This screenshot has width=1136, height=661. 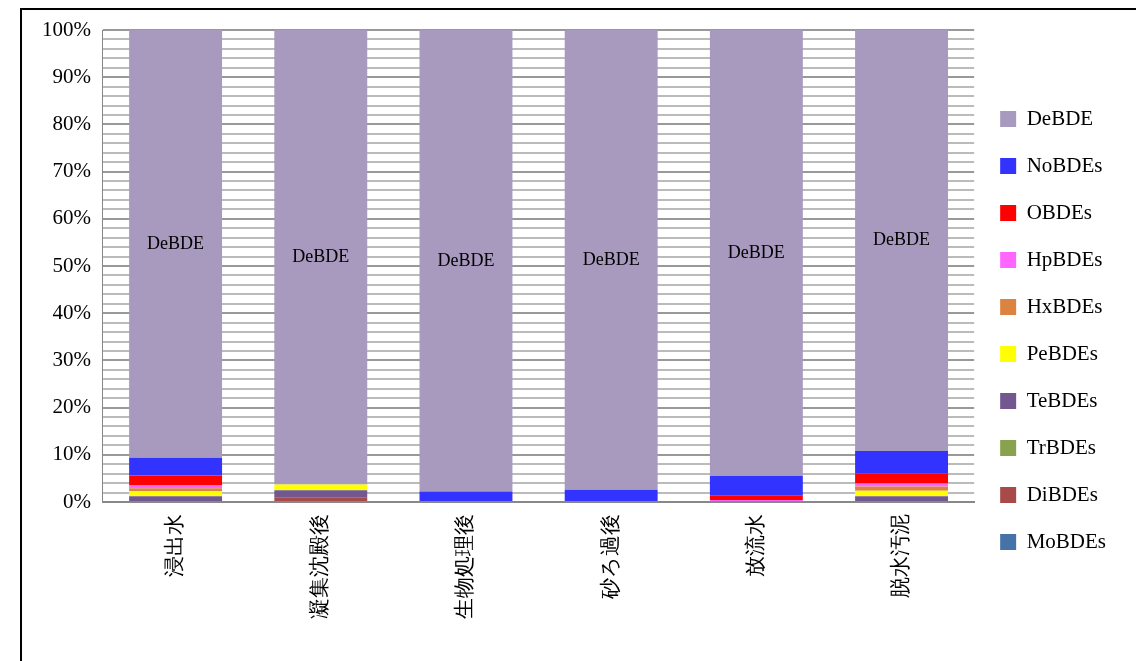 I want to click on legend-label: PeBDEs, so click(x=1062, y=352).